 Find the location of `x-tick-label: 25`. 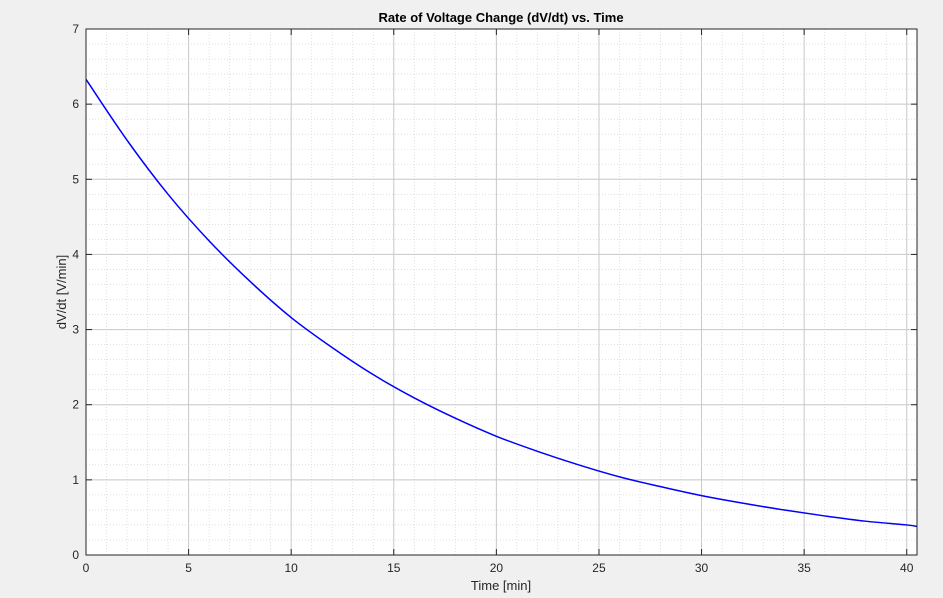

x-tick-label: 25 is located at coordinates (599, 568).